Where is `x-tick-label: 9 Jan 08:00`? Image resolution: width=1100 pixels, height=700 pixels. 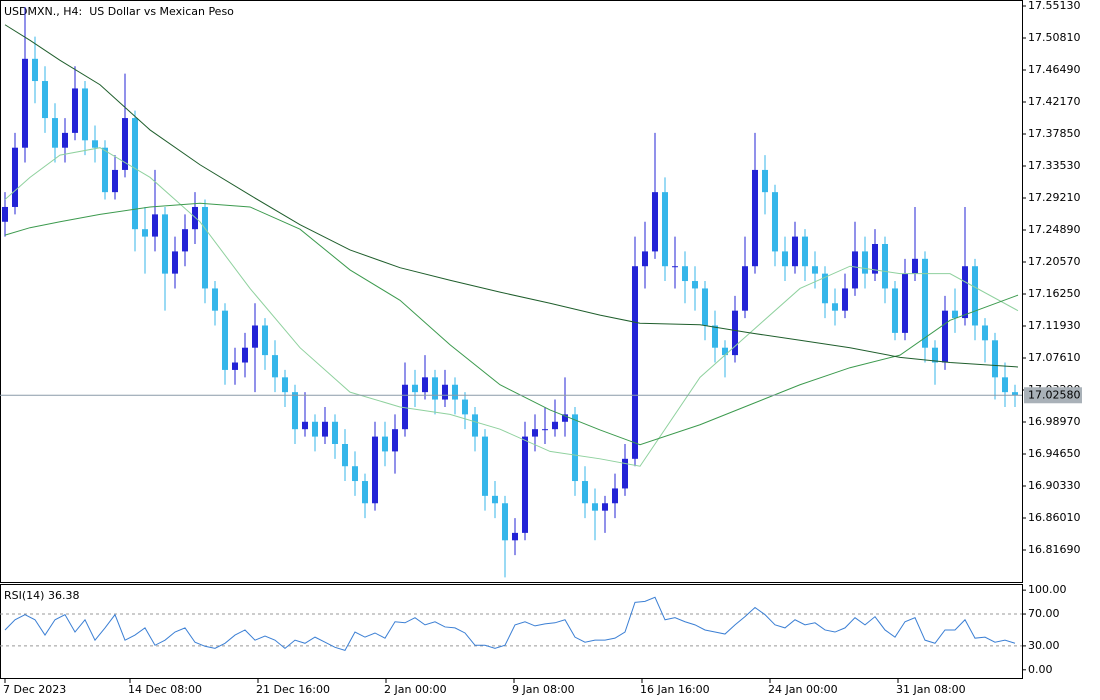
x-tick-label: 9 Jan 08:00 is located at coordinates (543, 689).